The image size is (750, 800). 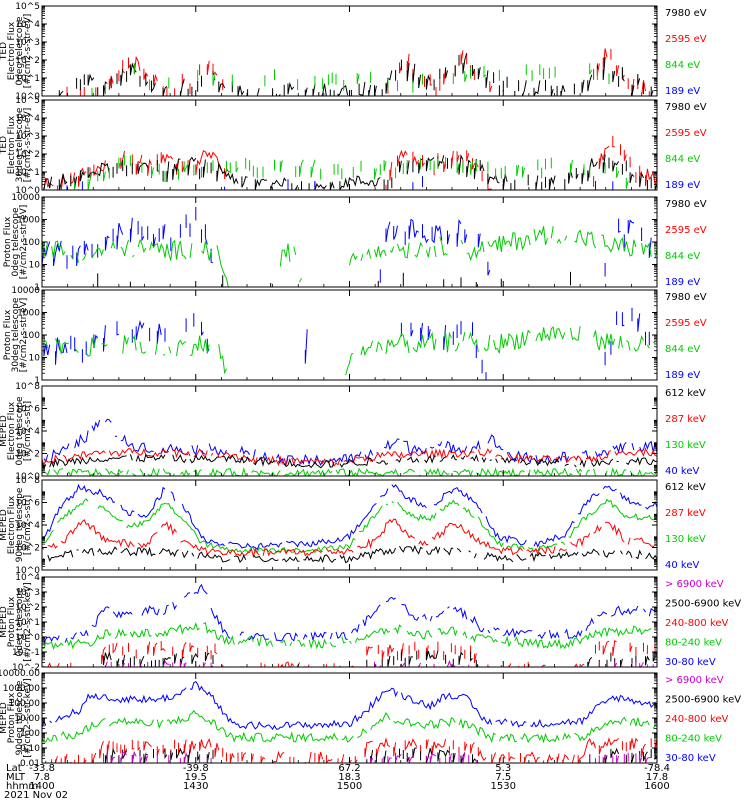 I want to click on y-axis-label-line: Electron Flux, so click(x=12, y=430).